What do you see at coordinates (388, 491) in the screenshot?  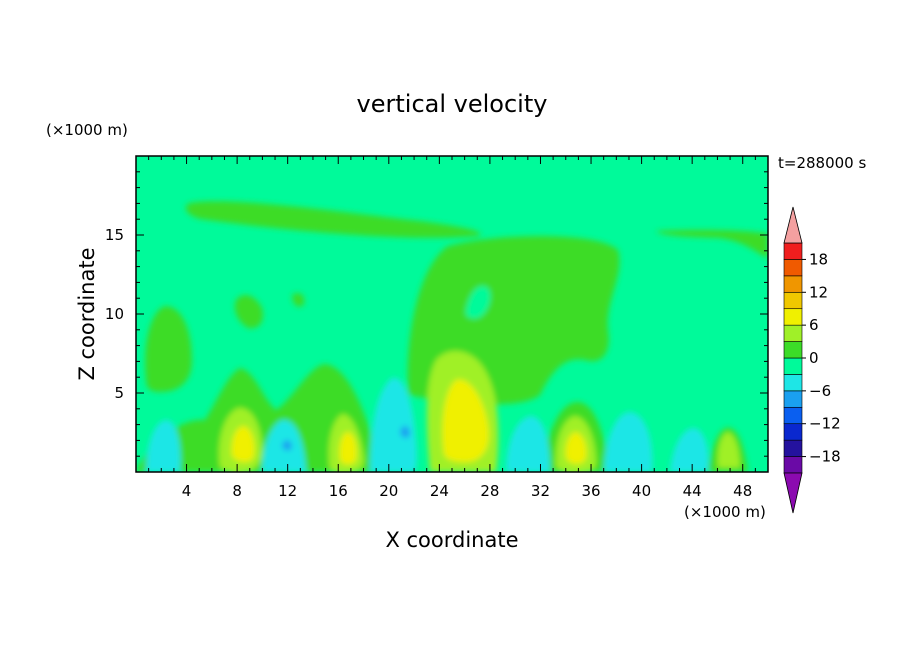 I see `x-tick-label: 20` at bounding box center [388, 491].